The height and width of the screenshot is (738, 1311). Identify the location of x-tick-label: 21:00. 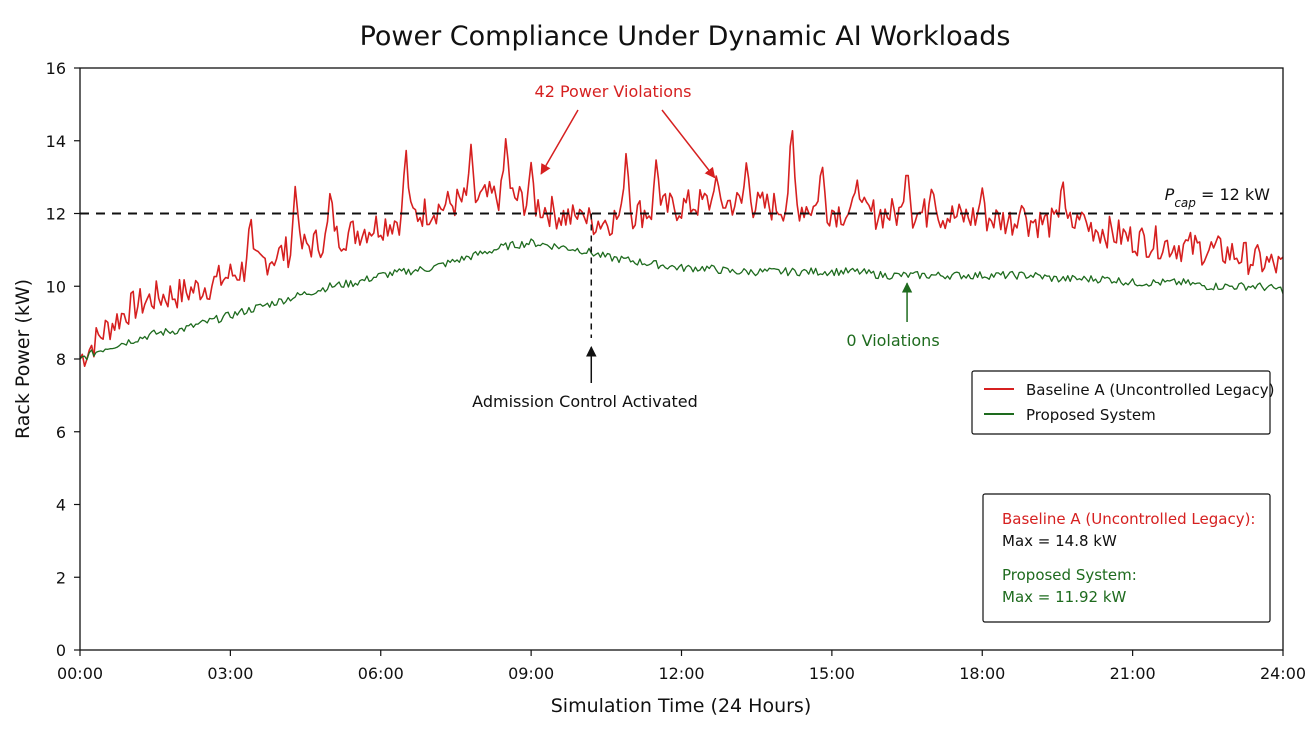
(1133, 673).